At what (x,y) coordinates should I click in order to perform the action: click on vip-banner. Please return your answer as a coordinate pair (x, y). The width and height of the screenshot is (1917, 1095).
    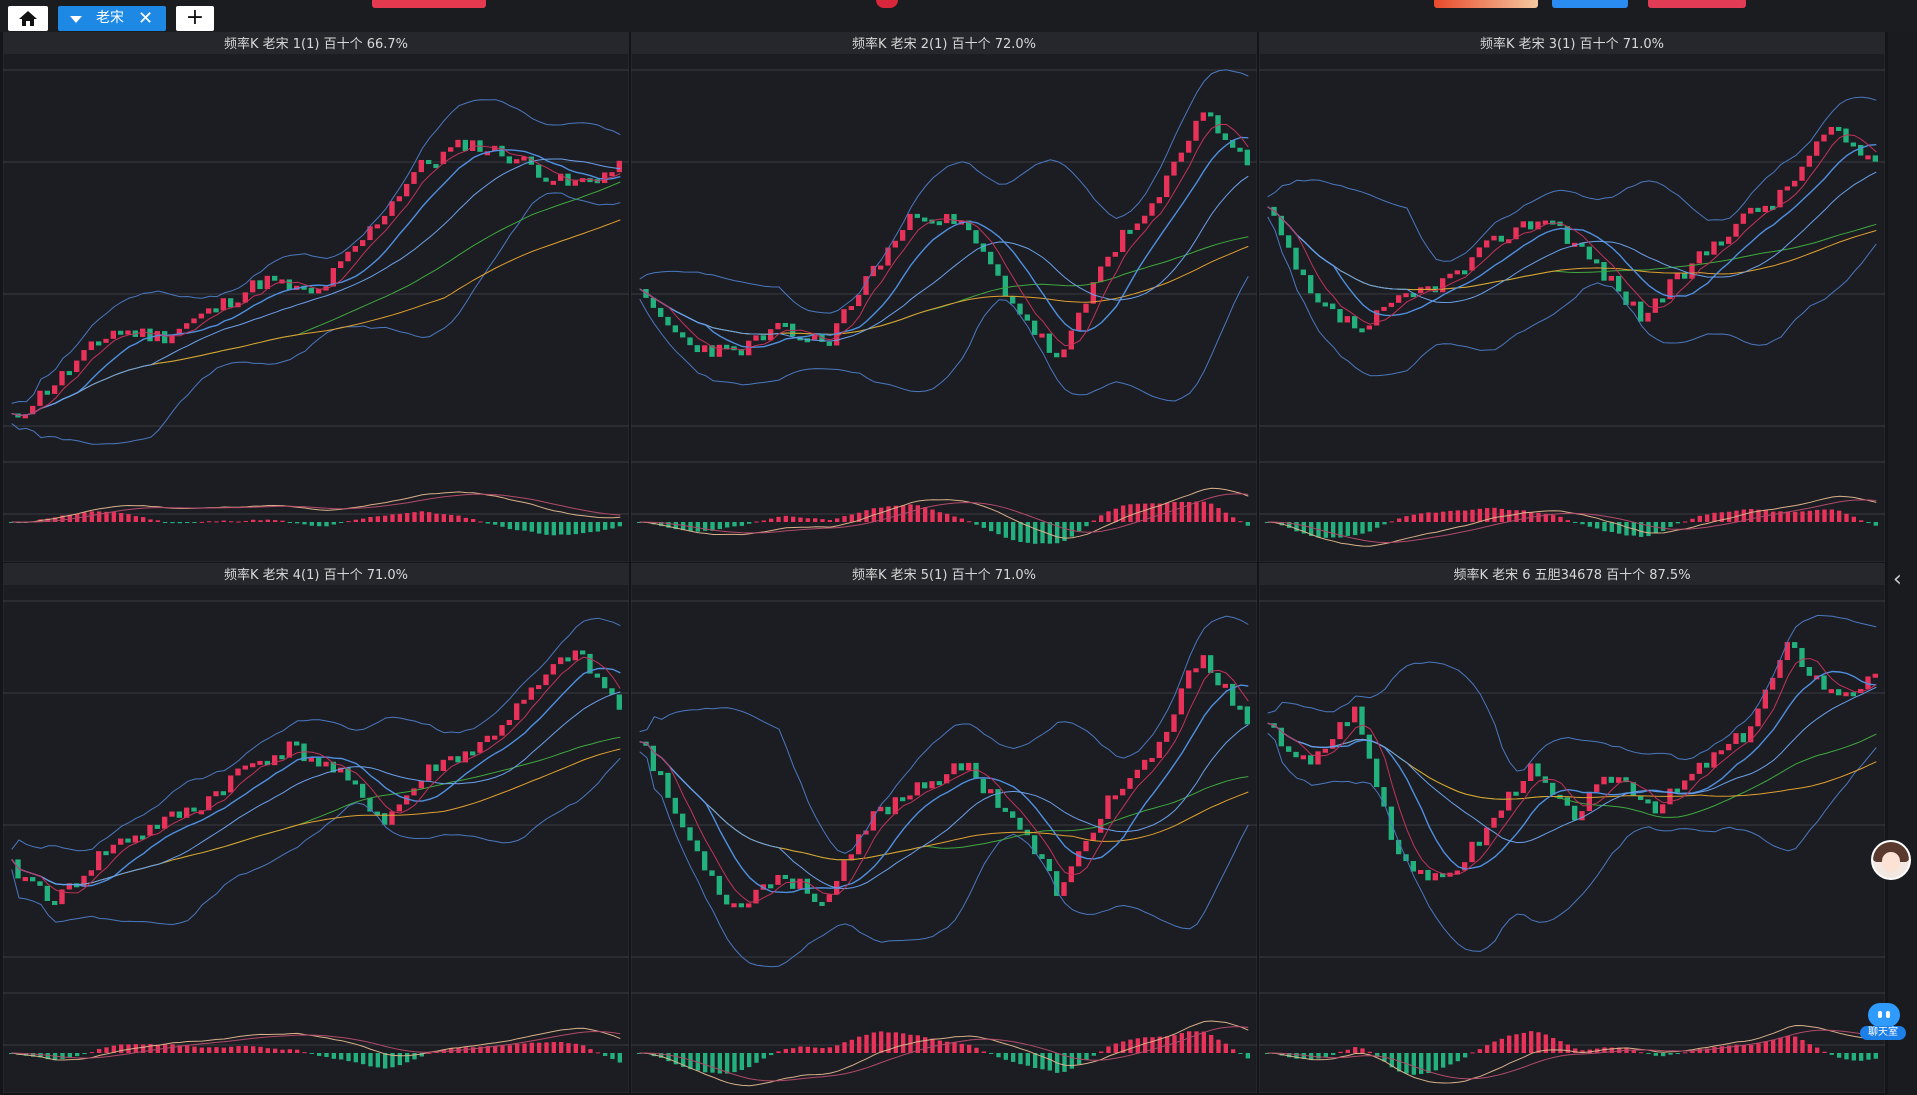
    Looking at the image, I should click on (1486, 4).